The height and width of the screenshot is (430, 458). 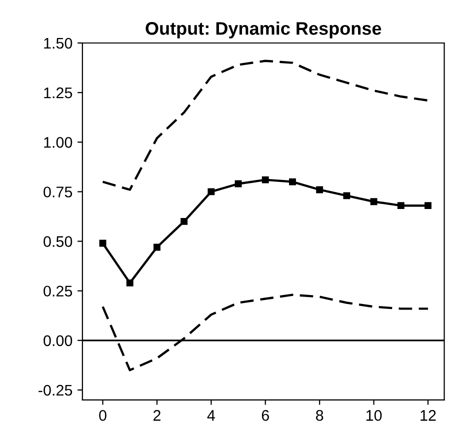 I want to click on x-tick-label: 6, so click(x=265, y=415).